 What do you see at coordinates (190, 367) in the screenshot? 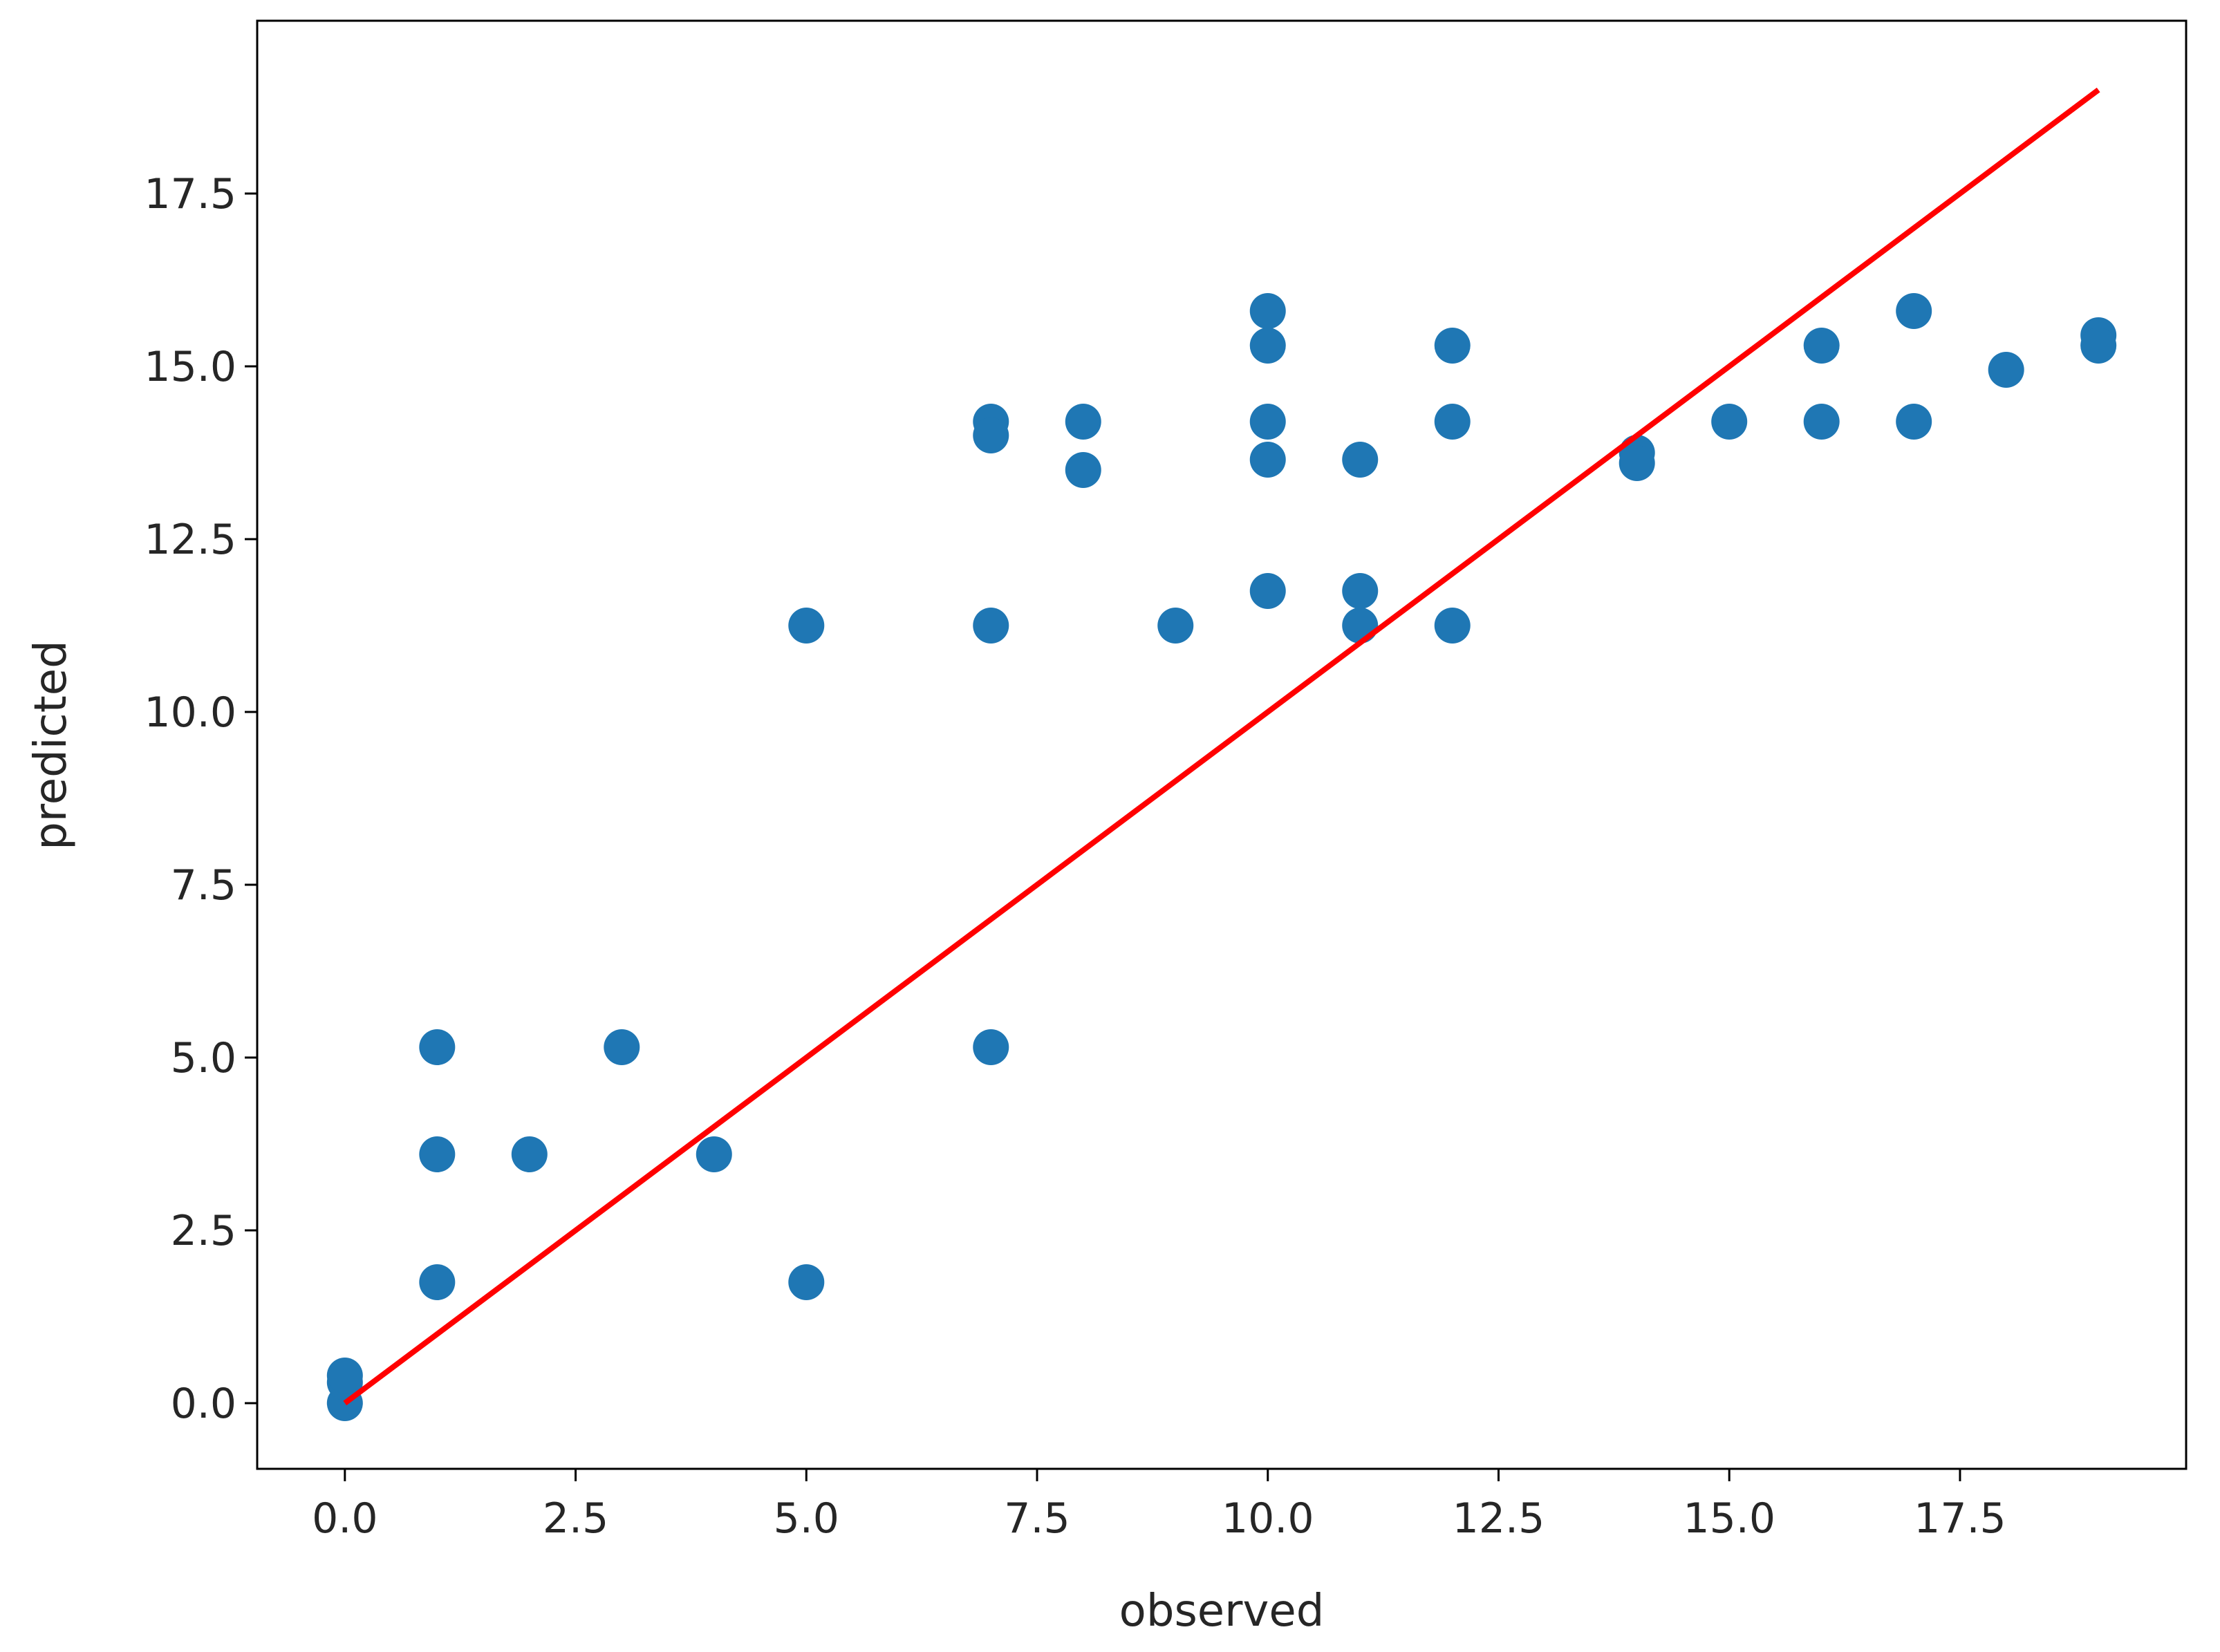
I see `y-tick-label: 15.0` at bounding box center [190, 367].